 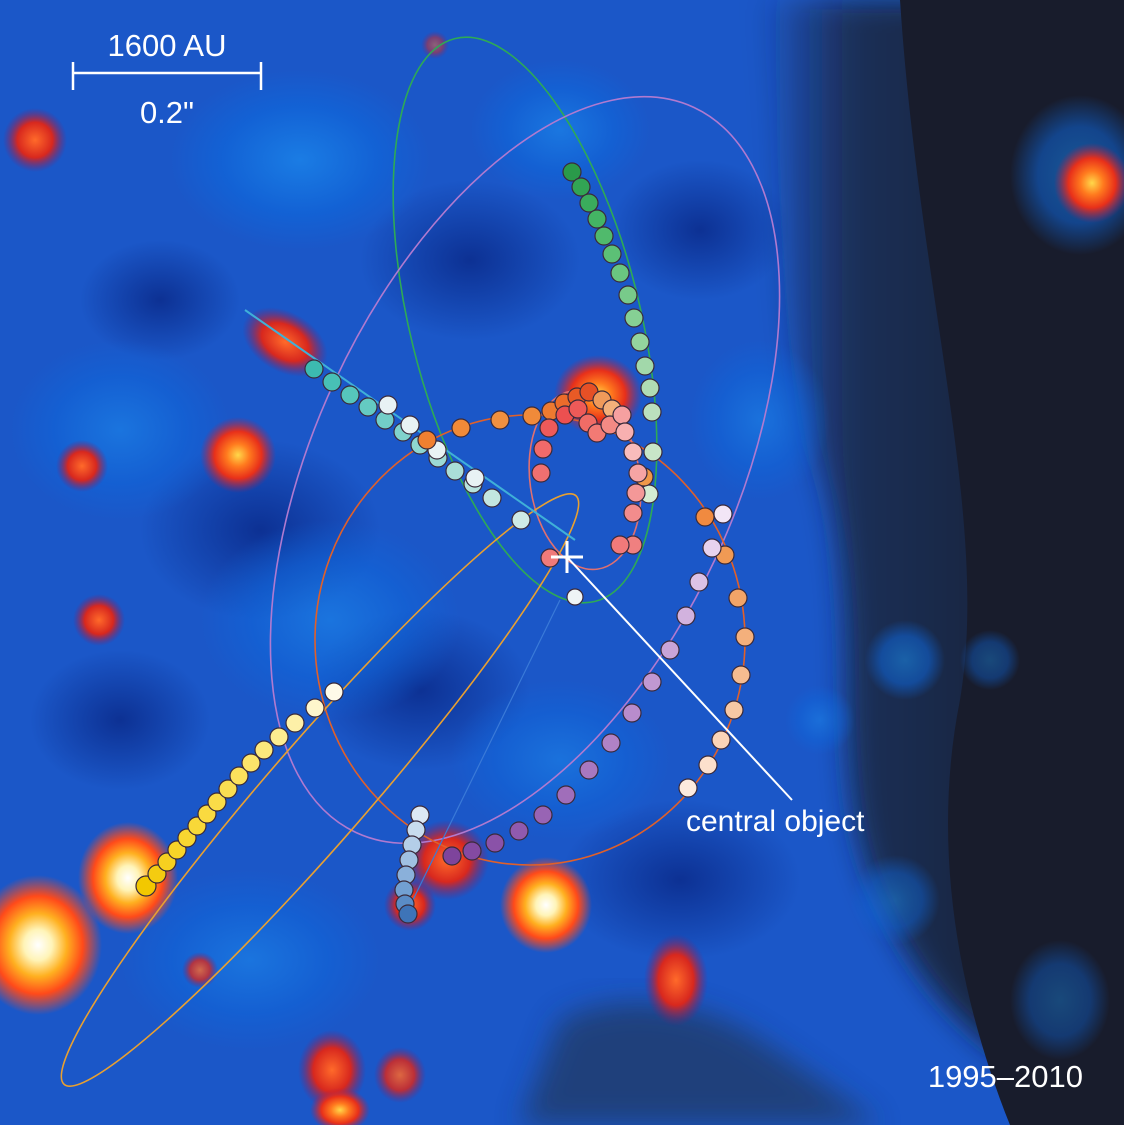 What do you see at coordinates (167, 79) in the screenshot?
I see `scale-bar: 1600 AU 0.2"` at bounding box center [167, 79].